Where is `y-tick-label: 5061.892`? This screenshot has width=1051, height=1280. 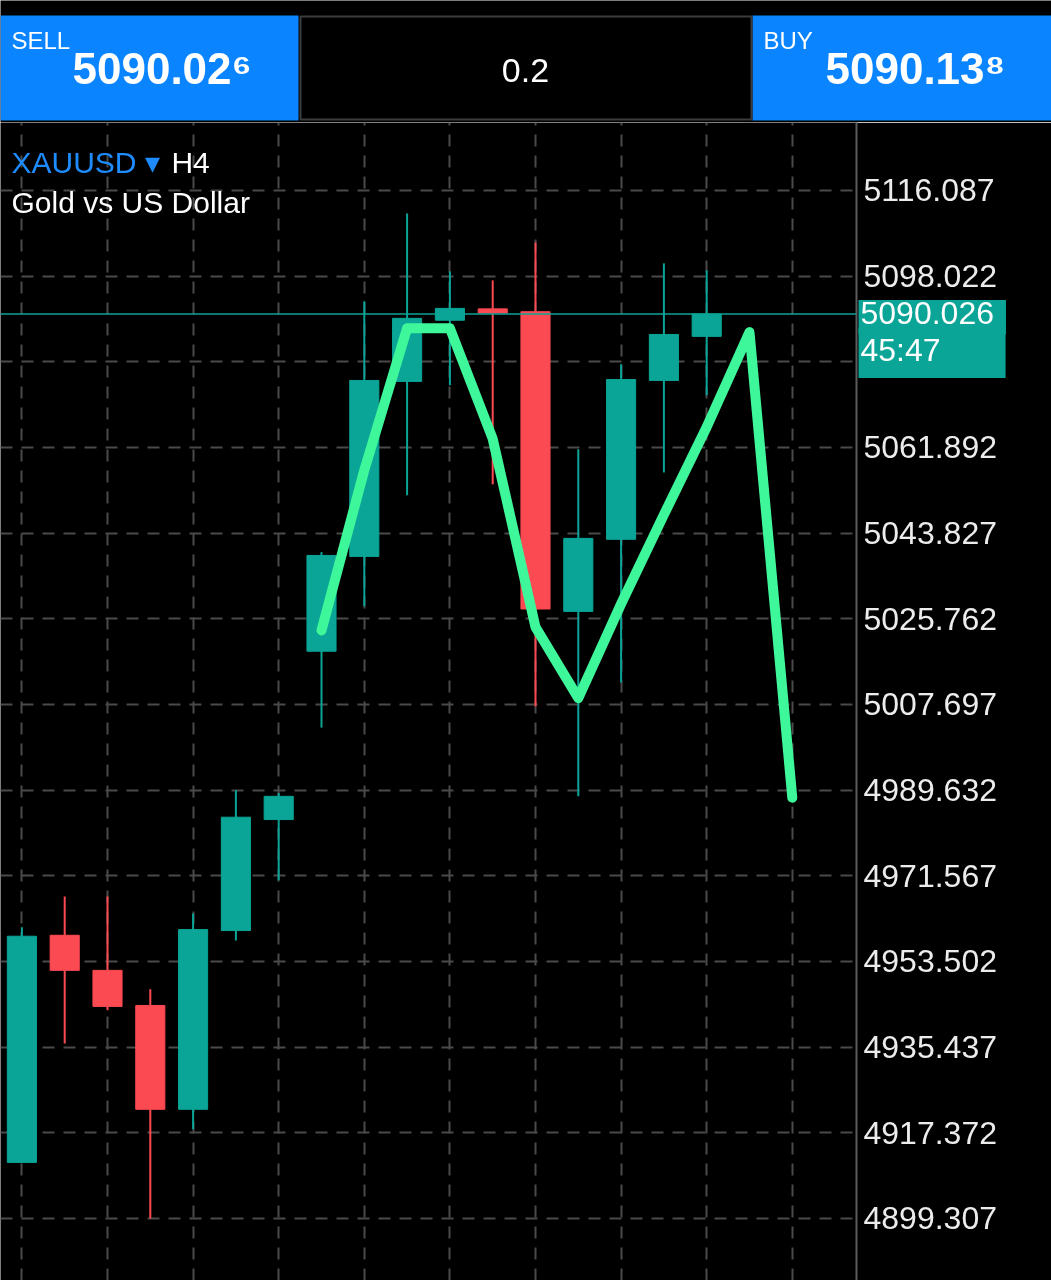
y-tick-label: 5061.892 is located at coordinates (930, 447).